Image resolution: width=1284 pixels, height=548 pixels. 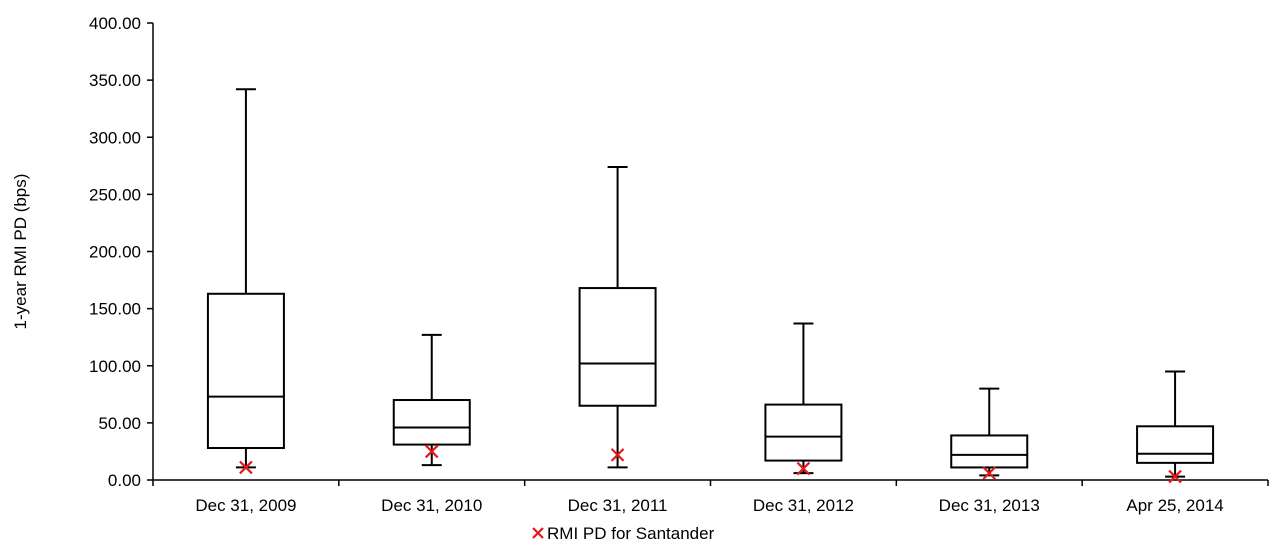 I want to click on legend-marker, so click(x=538, y=533).